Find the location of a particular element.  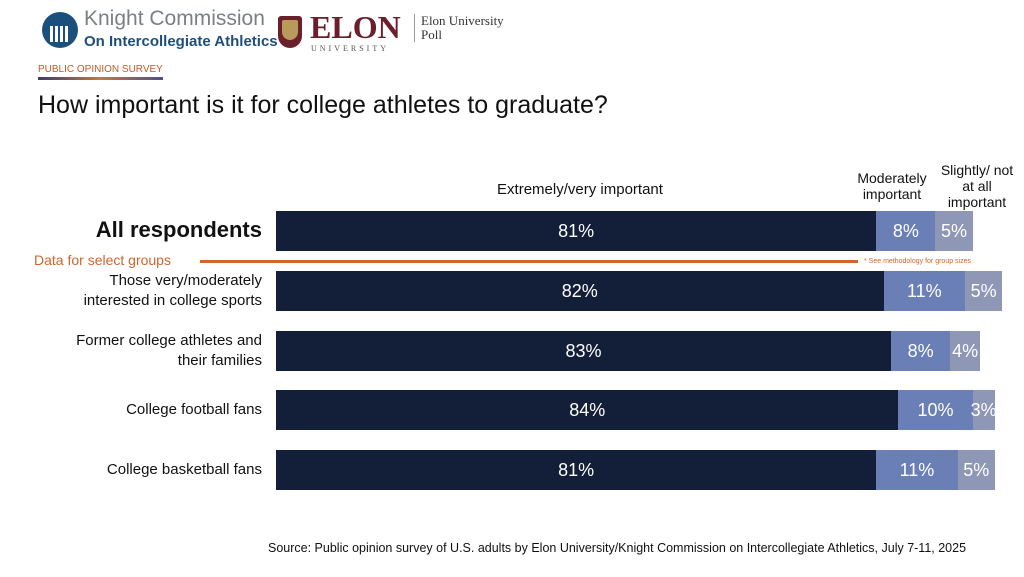

data-label: 84% is located at coordinates (587, 409).